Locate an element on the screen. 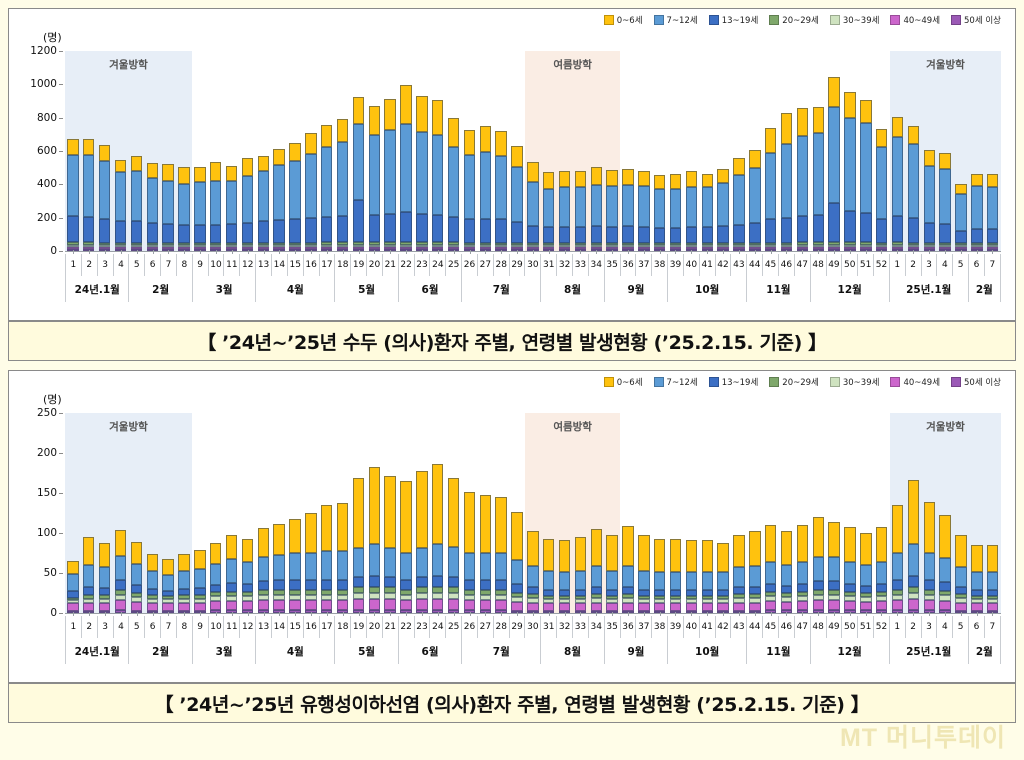  x-axis-week-label: 8 is located at coordinates (183, 625).